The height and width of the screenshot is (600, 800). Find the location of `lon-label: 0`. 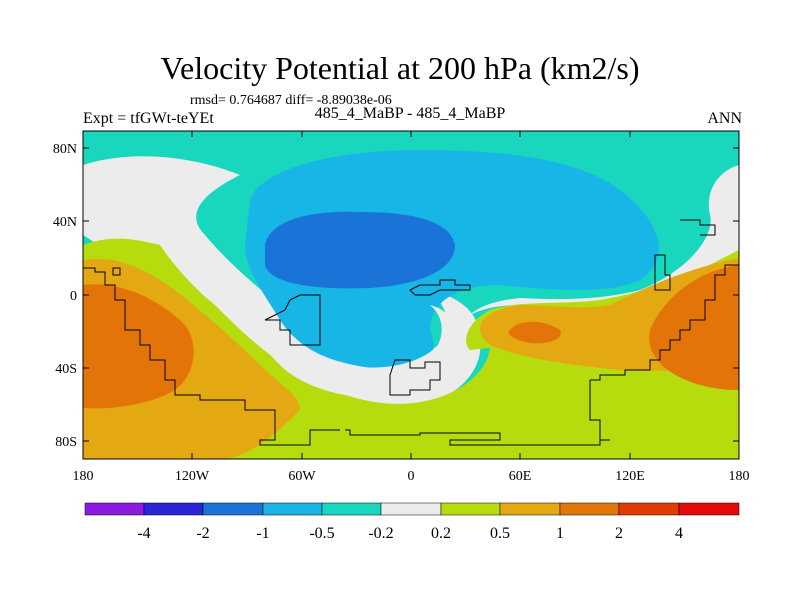

lon-label: 0 is located at coordinates (411, 476).